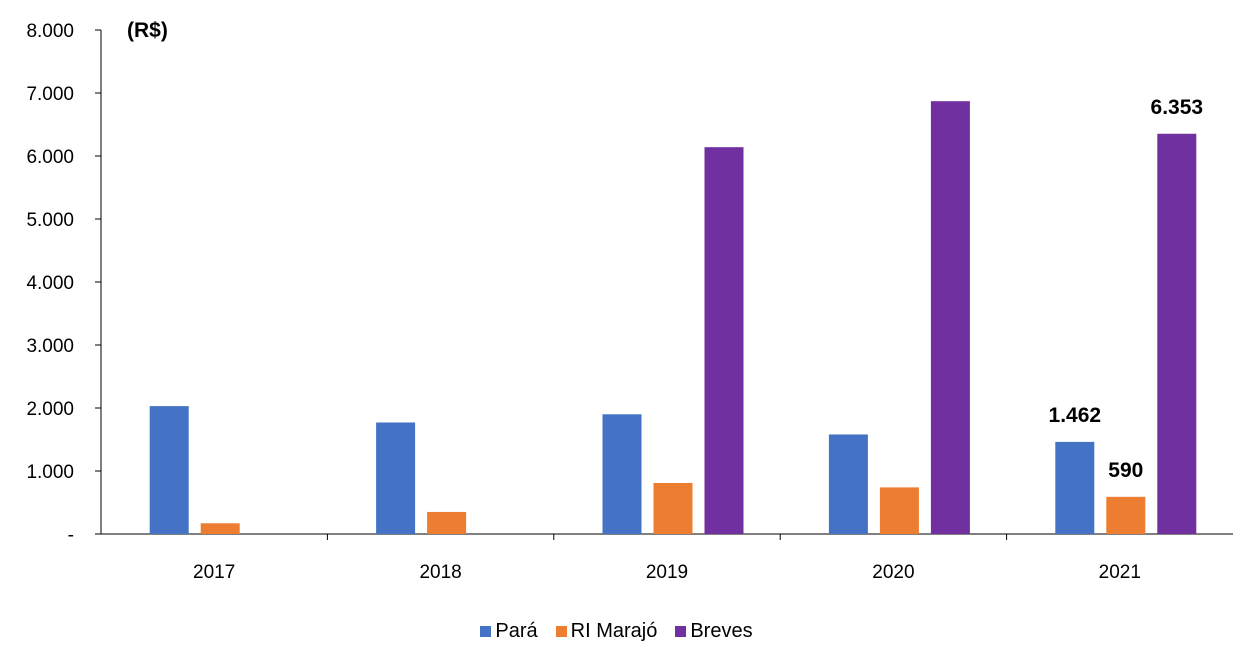 The image size is (1233, 648). What do you see at coordinates (516, 631) in the screenshot?
I see `legend-label: Pará` at bounding box center [516, 631].